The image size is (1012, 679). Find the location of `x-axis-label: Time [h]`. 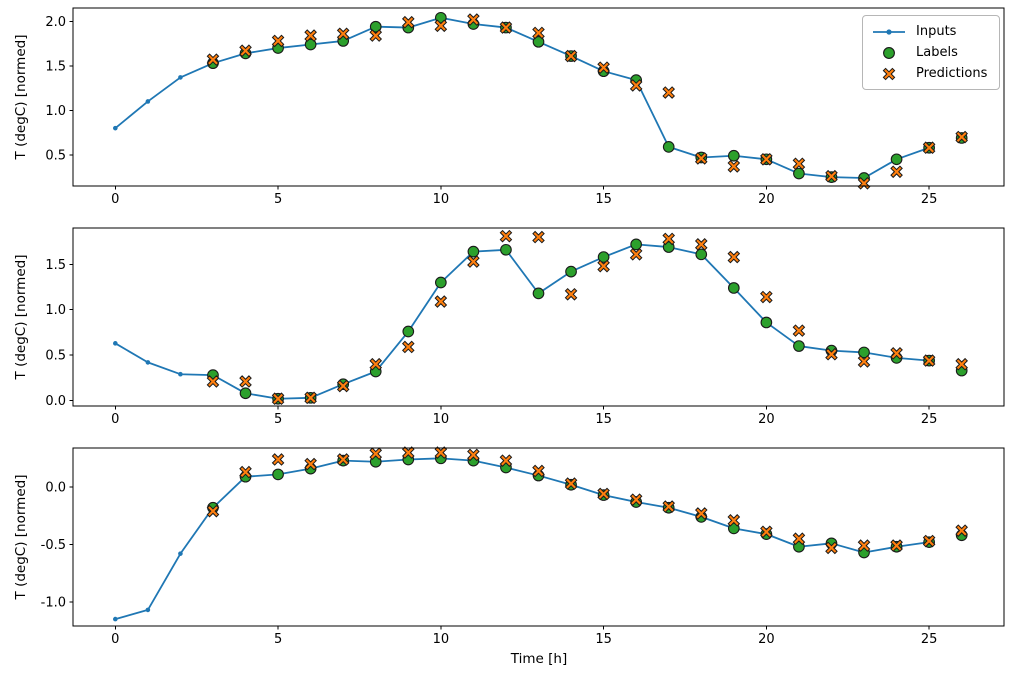

x-axis-label: Time [h] is located at coordinates (539, 659).